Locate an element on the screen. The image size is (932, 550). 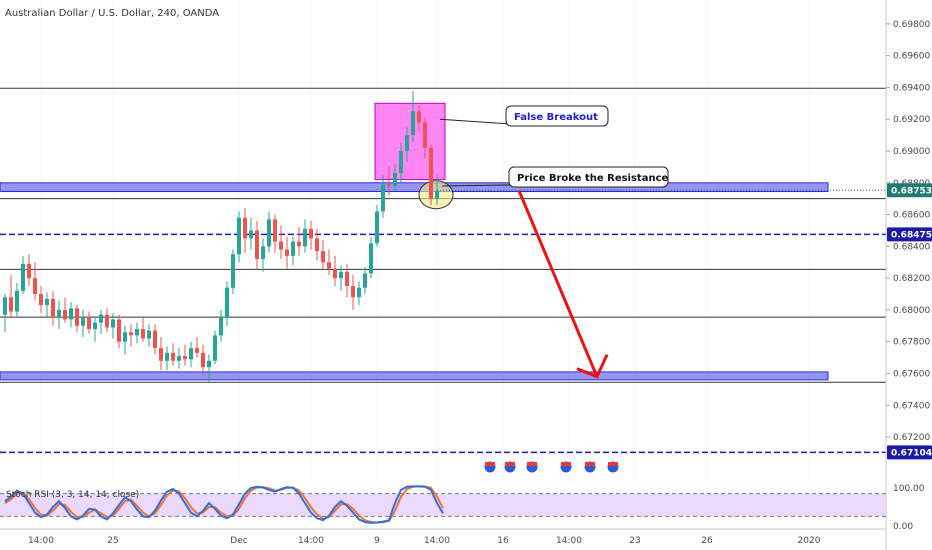
callout-false-breakout: False Breakout is located at coordinates (524, 116).